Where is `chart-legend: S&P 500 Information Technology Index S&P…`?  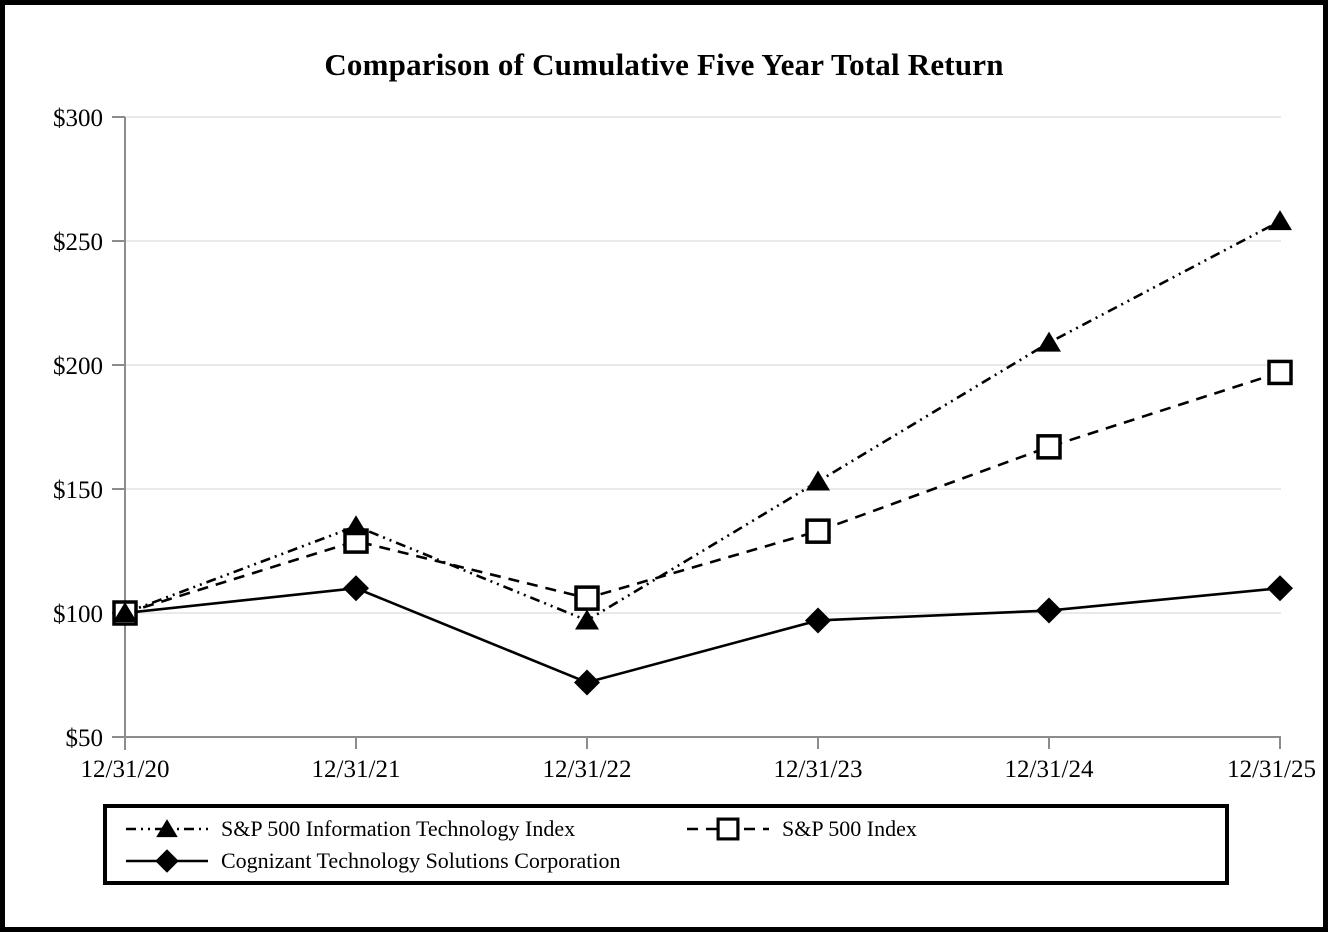
chart-legend: S&P 500 Information Technology Index S&P… is located at coordinates (666, 844).